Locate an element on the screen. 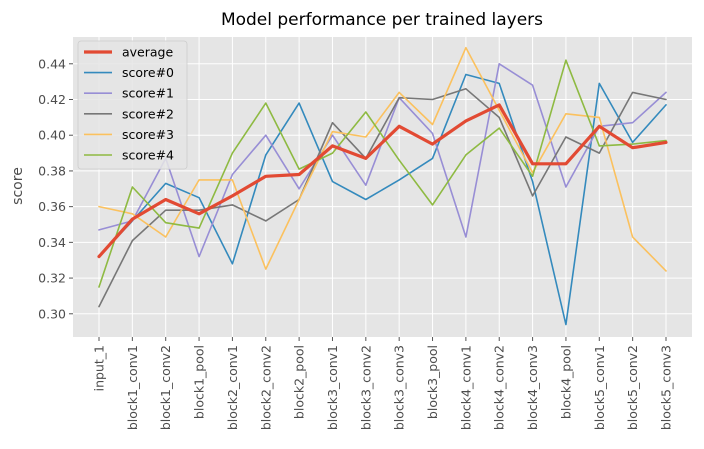 The image size is (704, 449). legend-label-score#3: score#3 is located at coordinates (148, 134).